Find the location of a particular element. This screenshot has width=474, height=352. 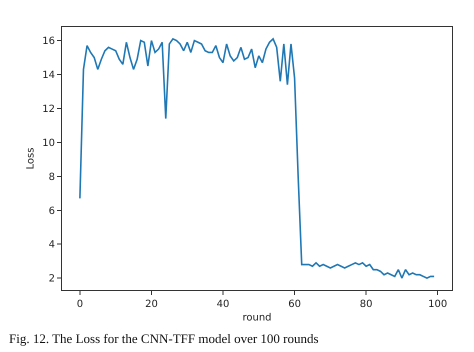

y-axis-title: Loss is located at coordinates (30, 159).